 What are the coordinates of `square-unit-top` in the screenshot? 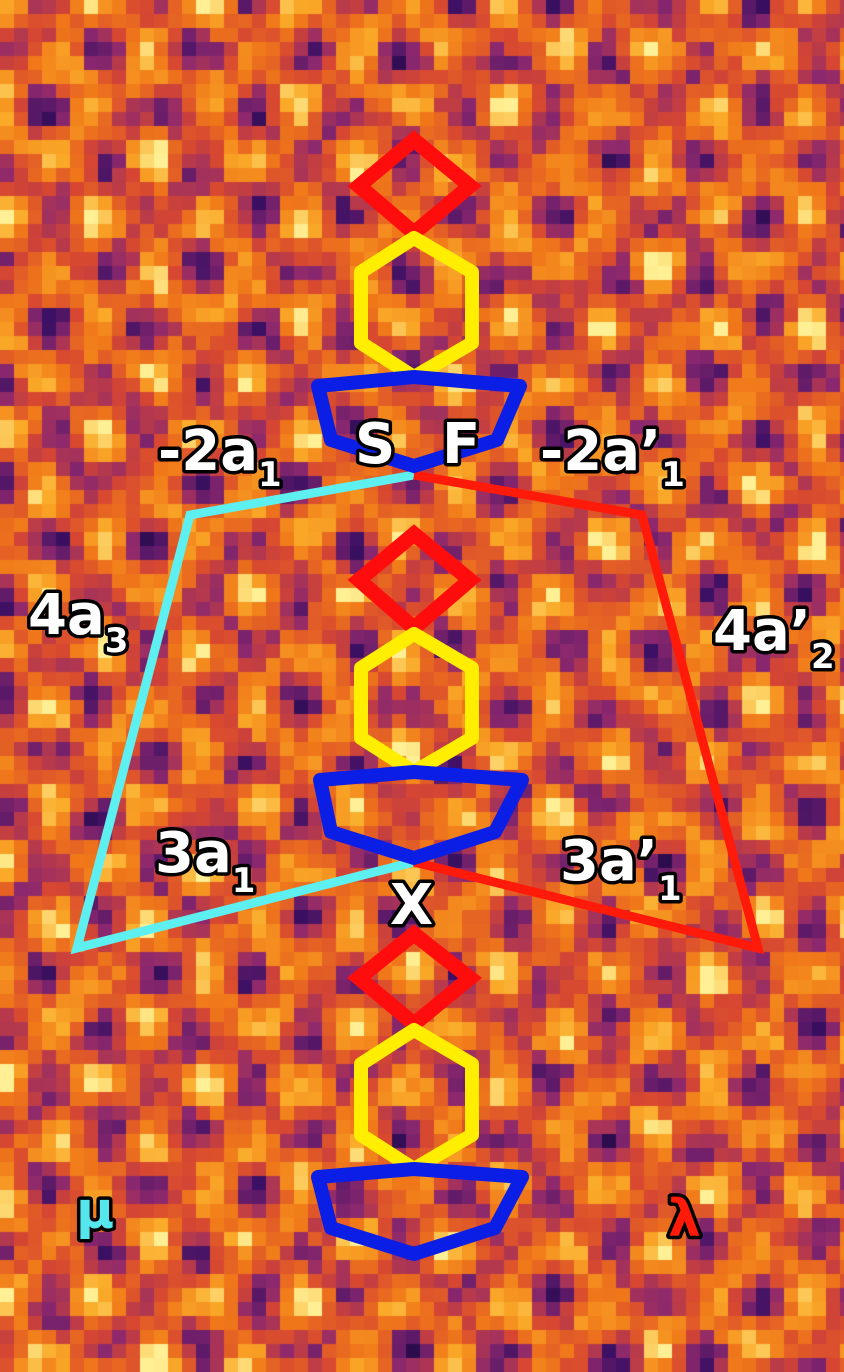 It's located at (414, 186).